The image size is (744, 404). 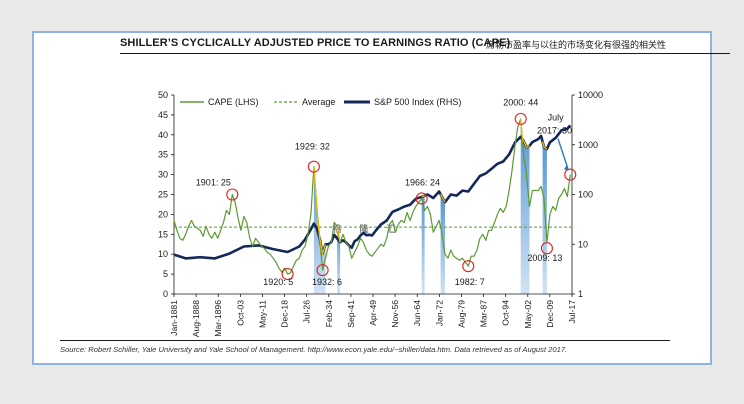 What do you see at coordinates (233, 102) in the screenshot?
I see `legend-cape-label: CAPE (LHS)` at bounding box center [233, 102].